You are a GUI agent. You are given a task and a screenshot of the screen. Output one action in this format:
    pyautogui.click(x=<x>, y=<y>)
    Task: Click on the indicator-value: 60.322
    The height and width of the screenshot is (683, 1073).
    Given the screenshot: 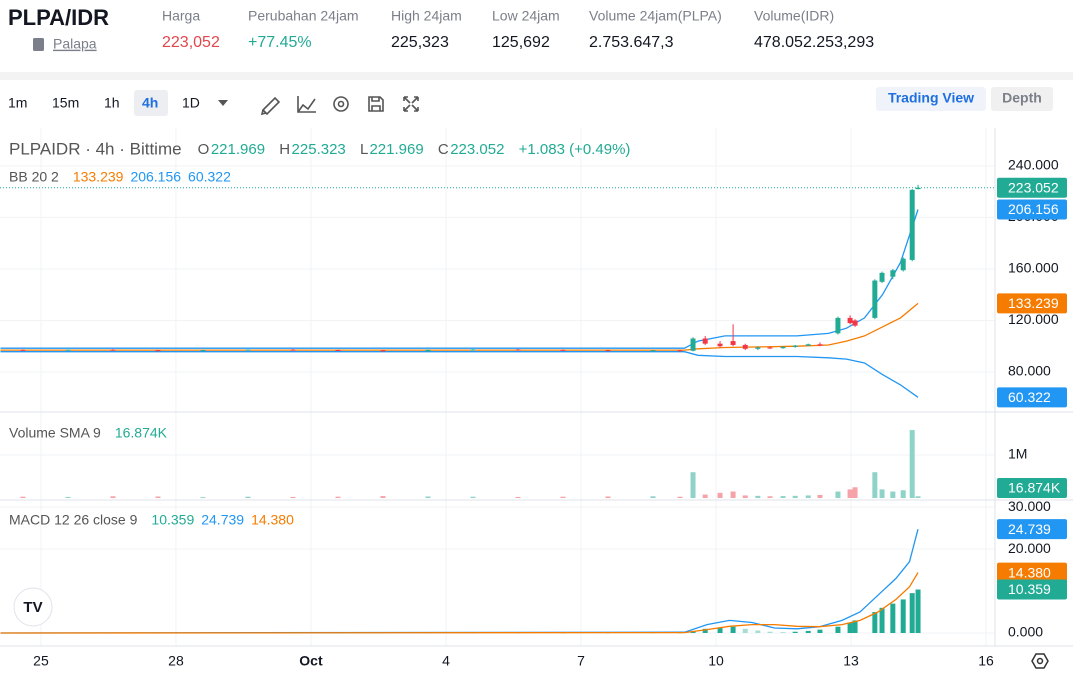 What is the action you would take?
    pyautogui.click(x=209, y=177)
    